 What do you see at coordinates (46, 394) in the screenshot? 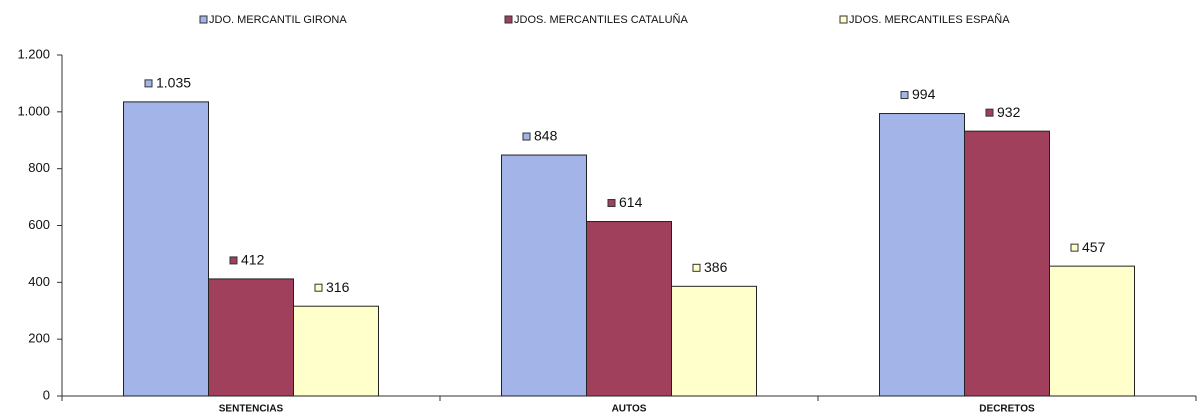
I see `y-tick-label: 0` at bounding box center [46, 394].